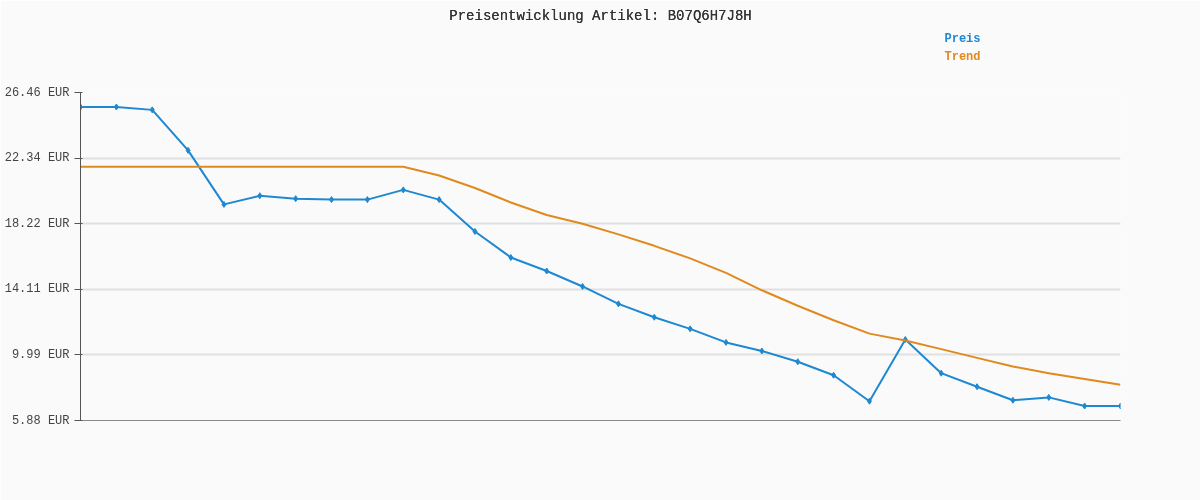 This screenshot has height=500, width=1200. Describe the element at coordinates (600, 15) in the screenshot. I see `chart-title: Preisentwicklung Artikel: B07Q6H7J8H` at that location.